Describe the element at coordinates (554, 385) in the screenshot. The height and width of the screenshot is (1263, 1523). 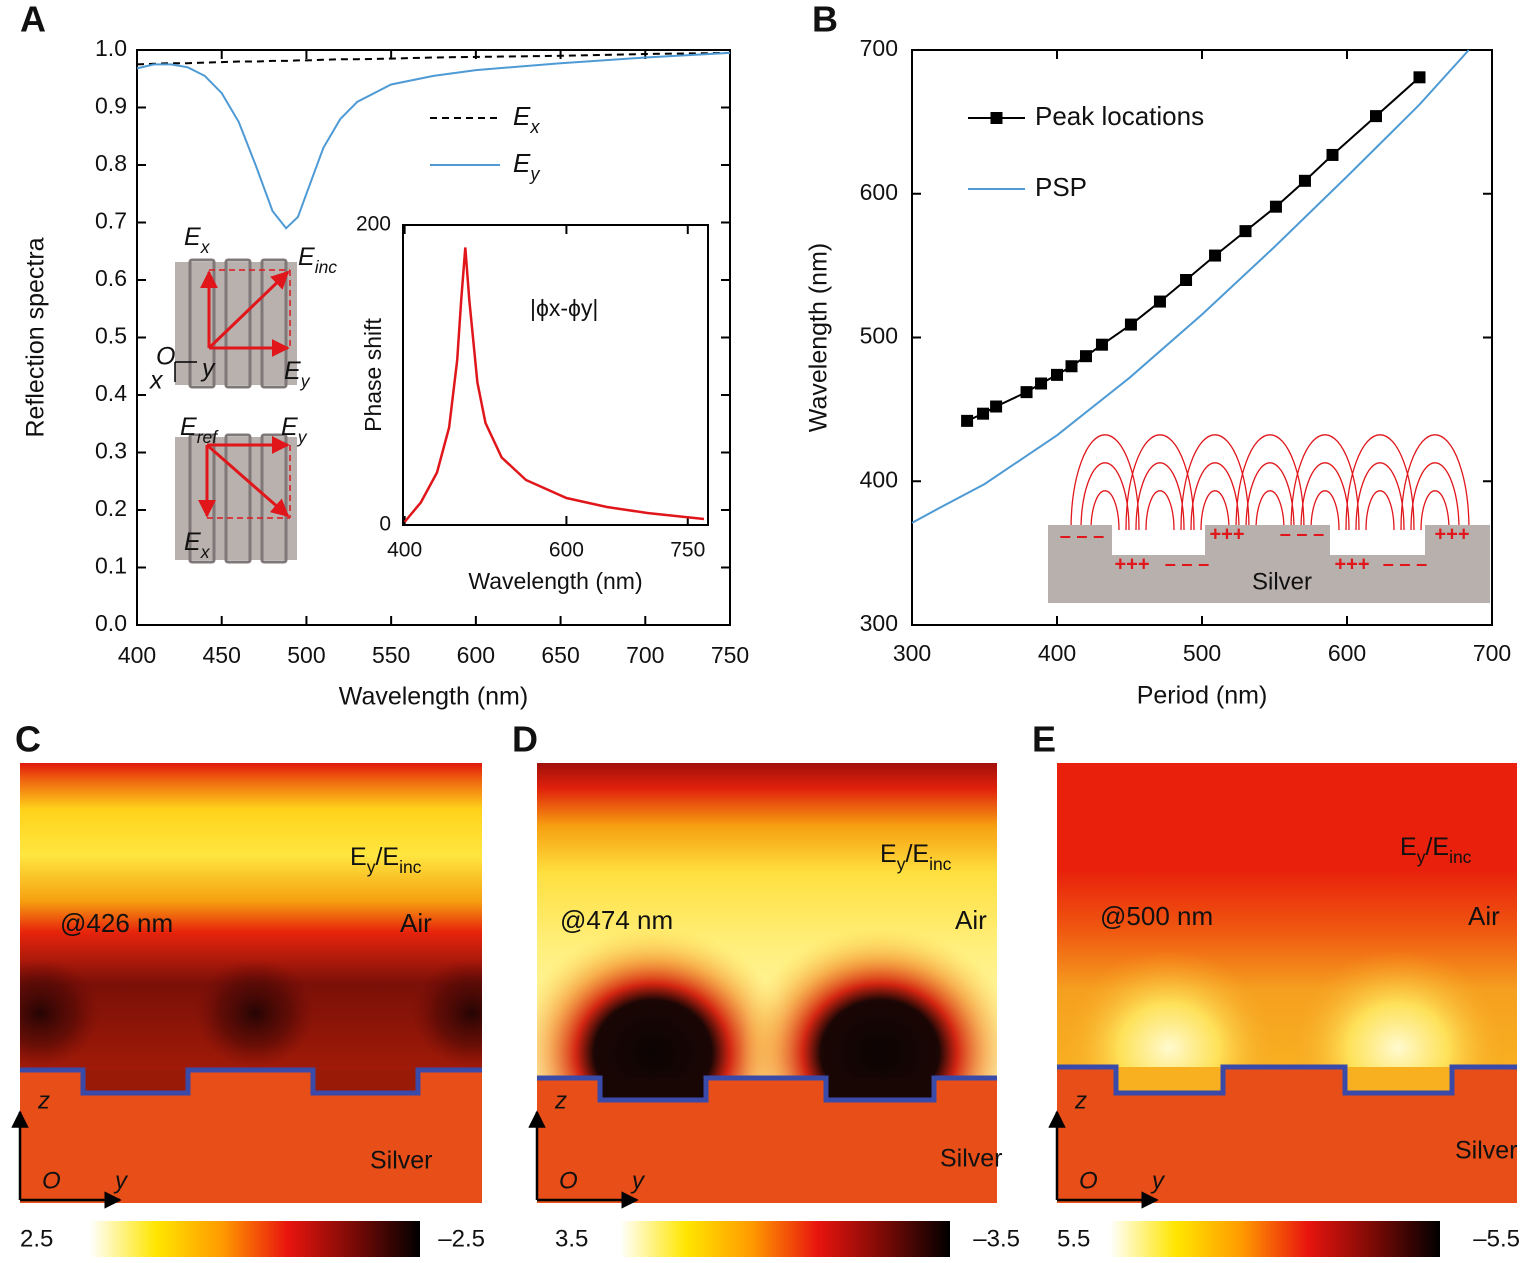
I see `series-line` at that location.